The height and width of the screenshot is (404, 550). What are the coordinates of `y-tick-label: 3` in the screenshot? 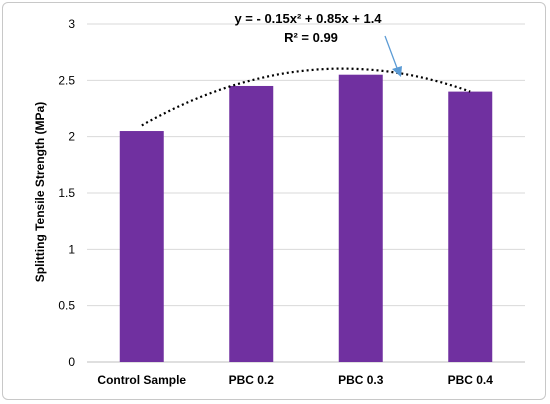 It's located at (71, 24).